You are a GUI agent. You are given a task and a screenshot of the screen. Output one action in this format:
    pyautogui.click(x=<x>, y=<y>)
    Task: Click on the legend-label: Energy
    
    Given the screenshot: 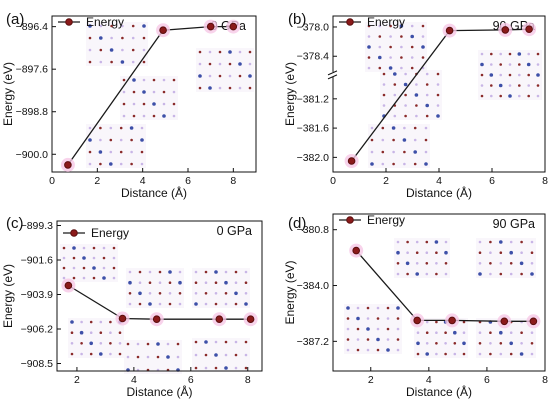 What is the action you would take?
    pyautogui.click(x=105, y=22)
    